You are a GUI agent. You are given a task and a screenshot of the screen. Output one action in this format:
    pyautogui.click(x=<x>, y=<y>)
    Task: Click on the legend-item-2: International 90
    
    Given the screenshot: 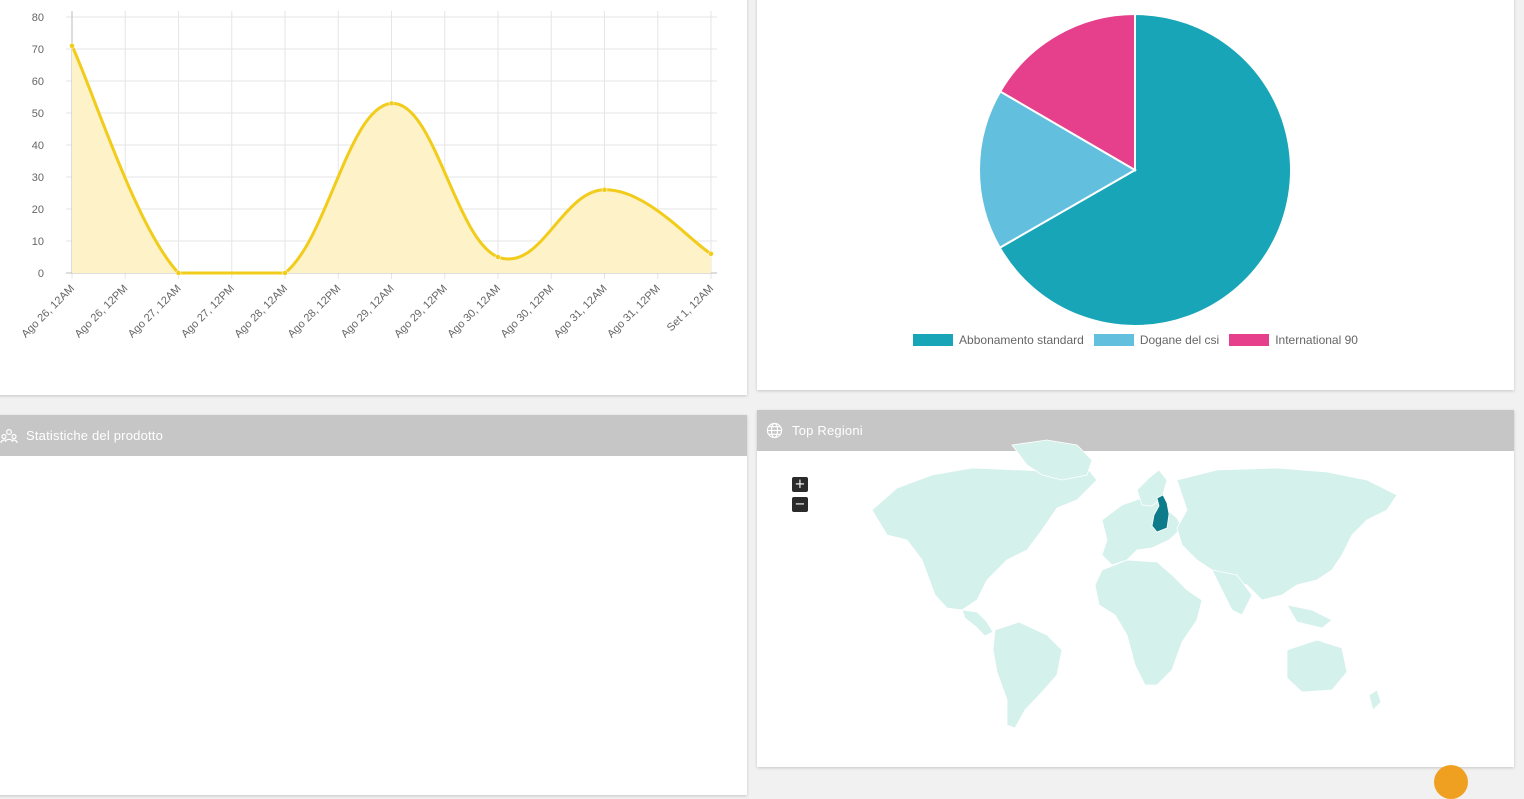 What is the action you would take?
    pyautogui.click(x=1293, y=340)
    